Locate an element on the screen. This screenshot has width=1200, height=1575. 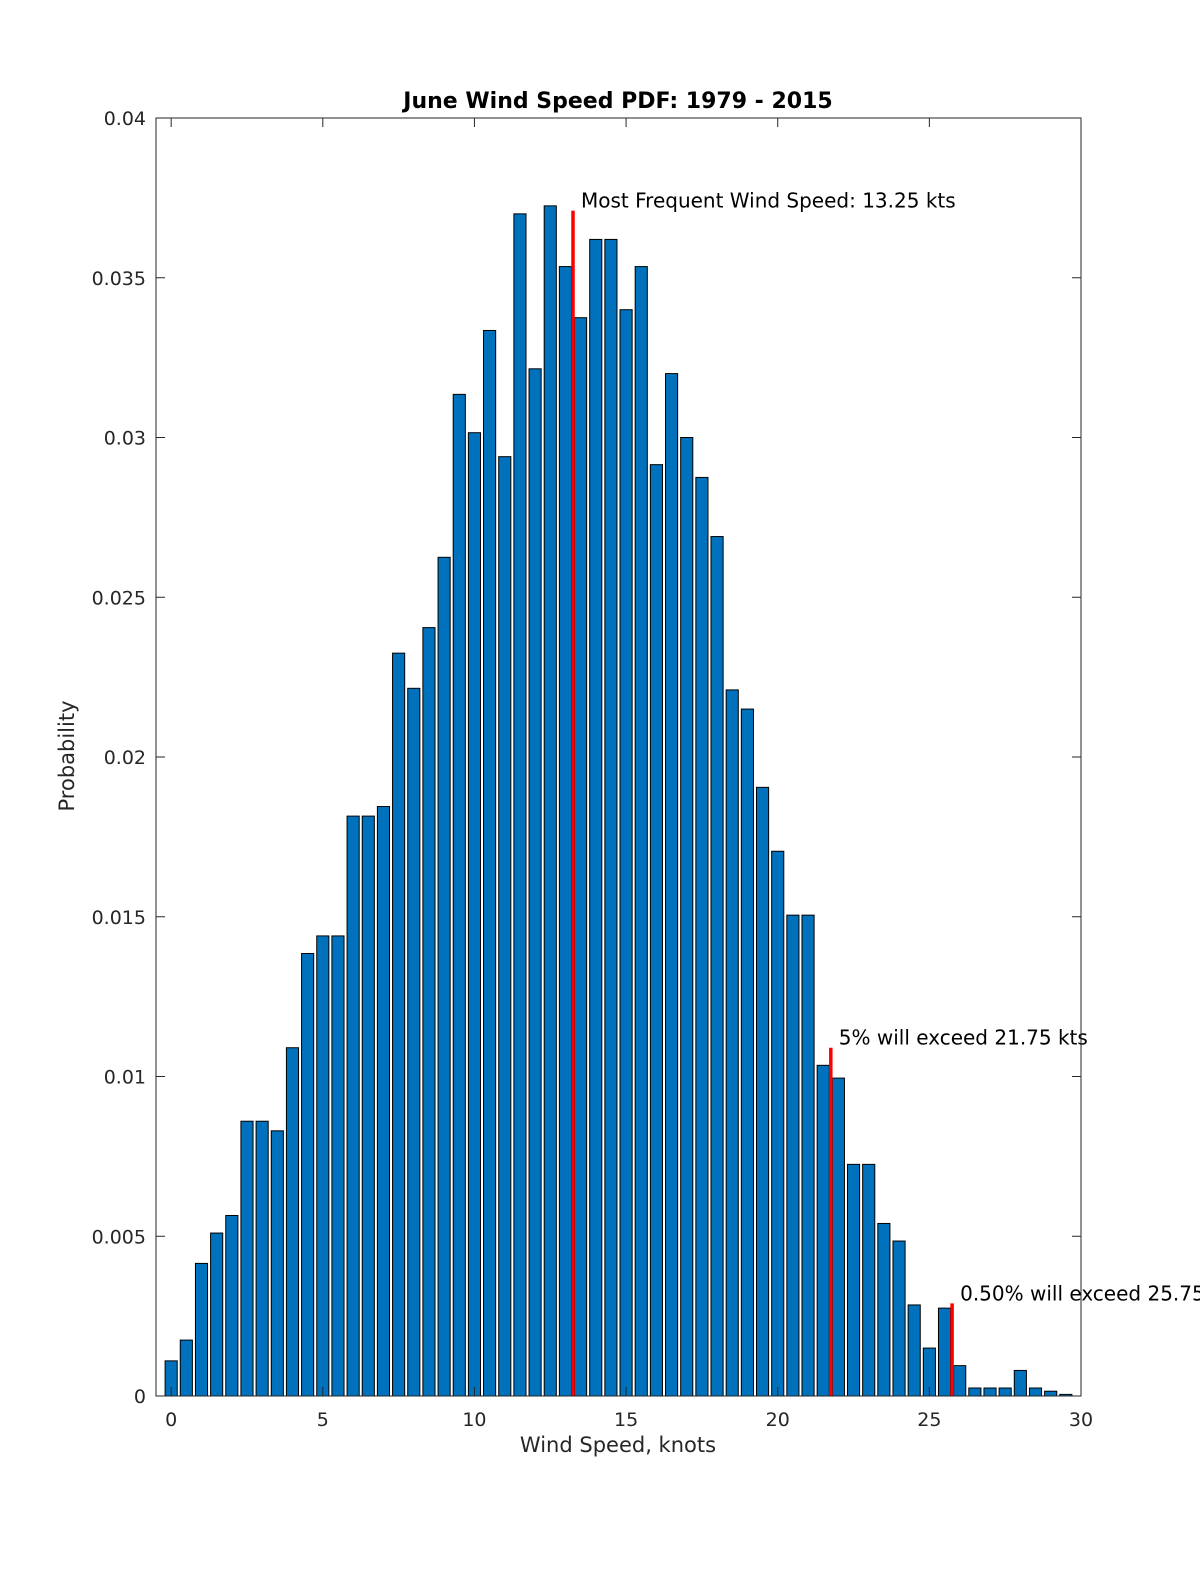
y-tick-label: 0.04 is located at coordinates (125, 119).